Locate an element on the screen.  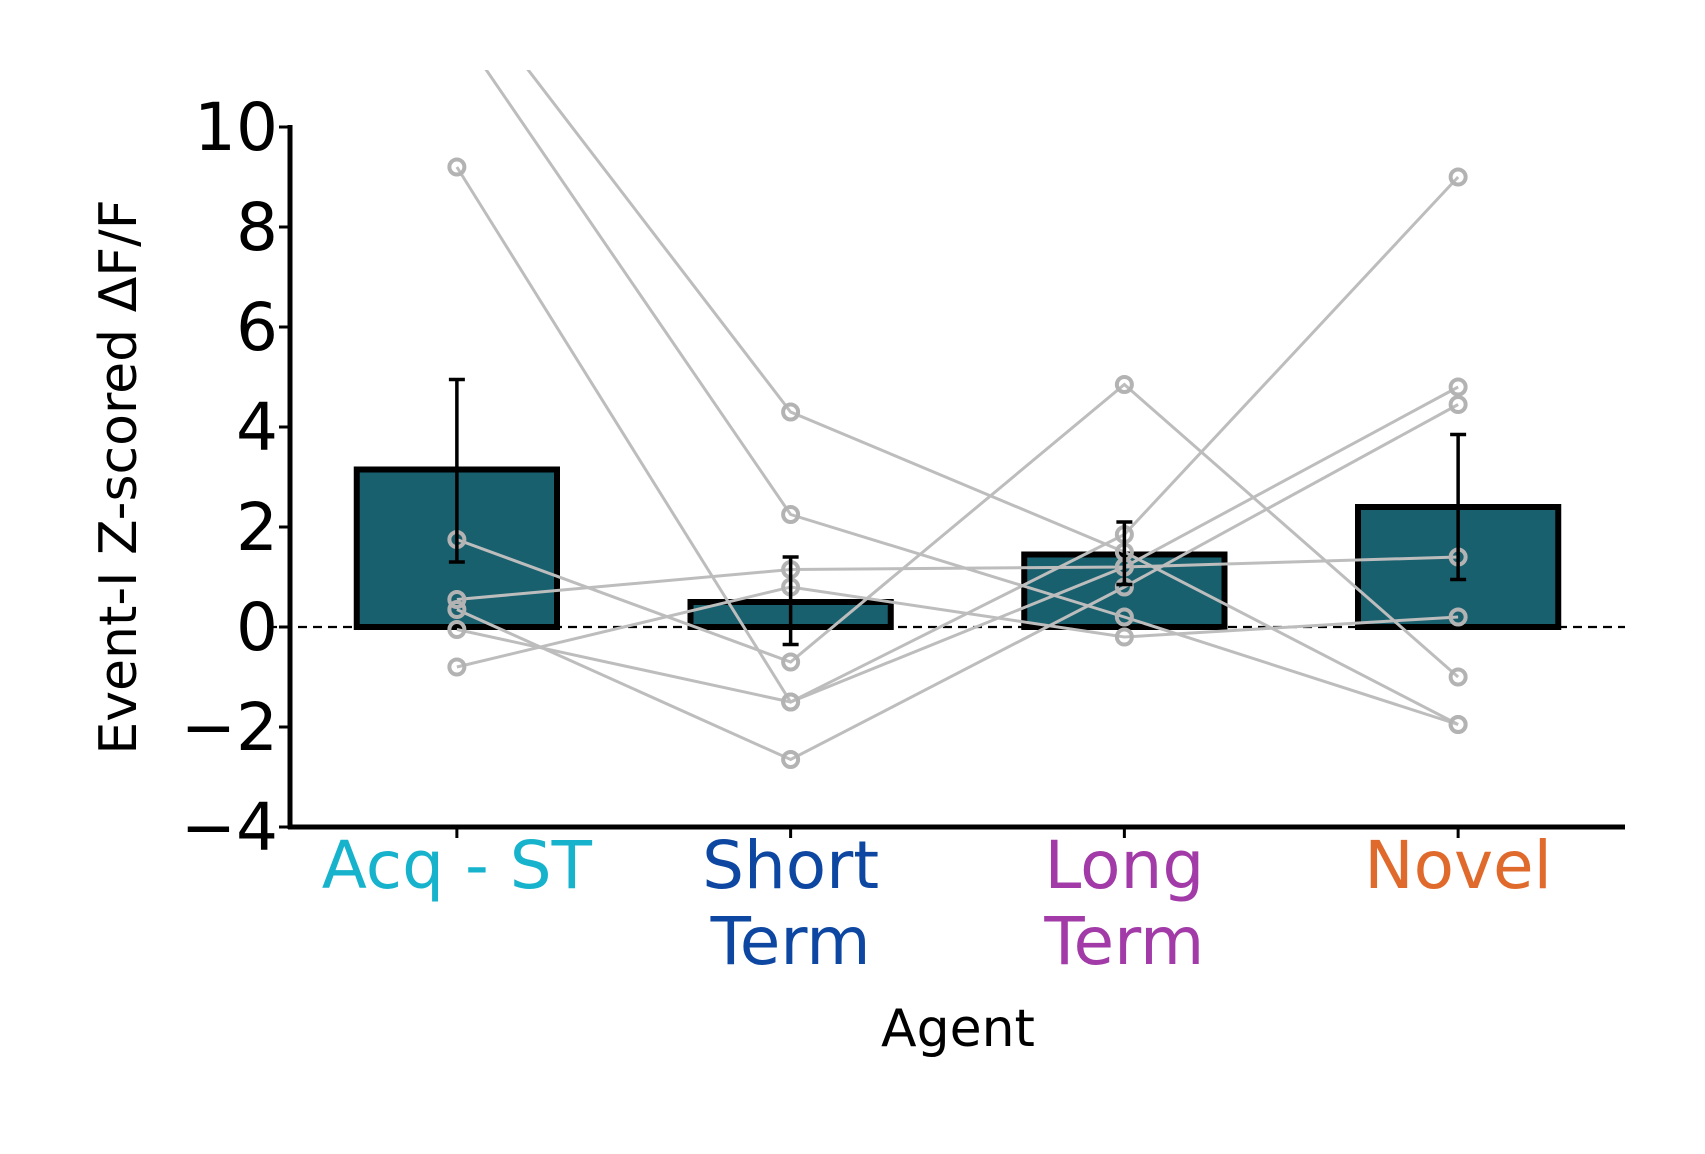
error-bars is located at coordinates (957, 512).